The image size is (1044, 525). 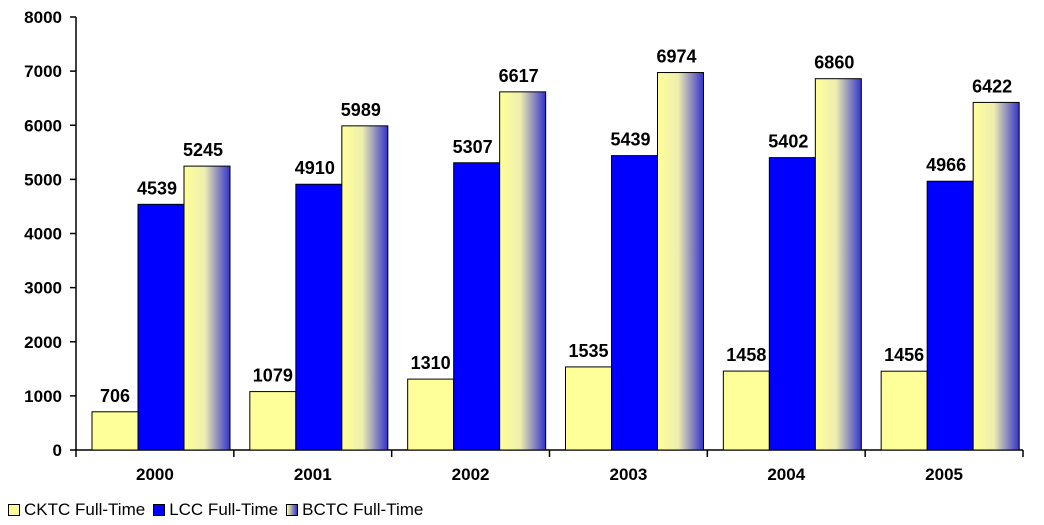 What do you see at coordinates (992, 86) in the screenshot?
I see `data-label-bctc: 6422` at bounding box center [992, 86].